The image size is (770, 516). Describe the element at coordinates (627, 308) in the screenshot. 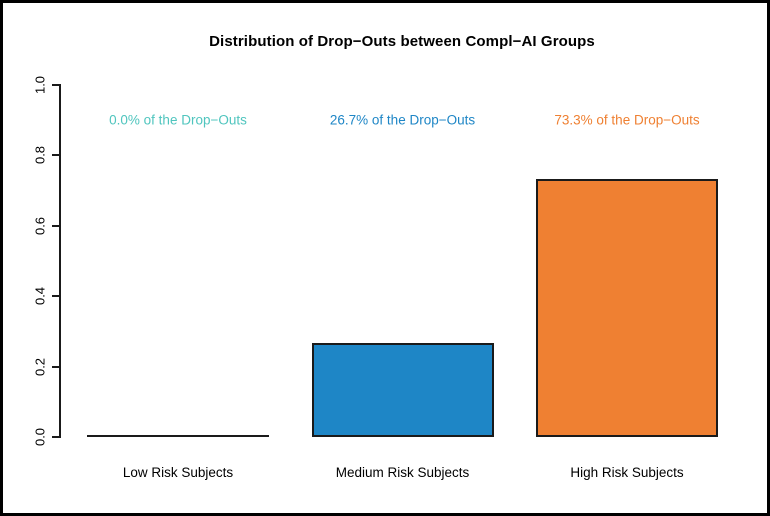

I see `bar-high-risk-subjects` at that location.